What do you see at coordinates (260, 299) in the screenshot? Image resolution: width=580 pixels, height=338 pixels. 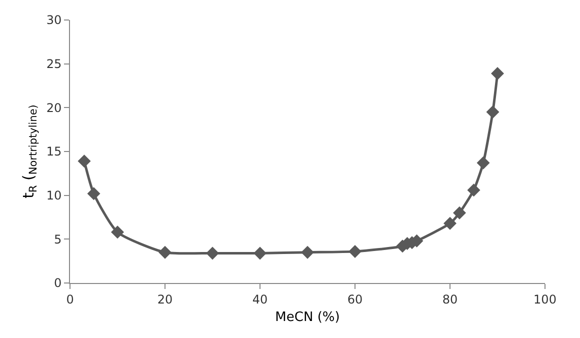 I see `x-tick-label: 40` at bounding box center [260, 299].